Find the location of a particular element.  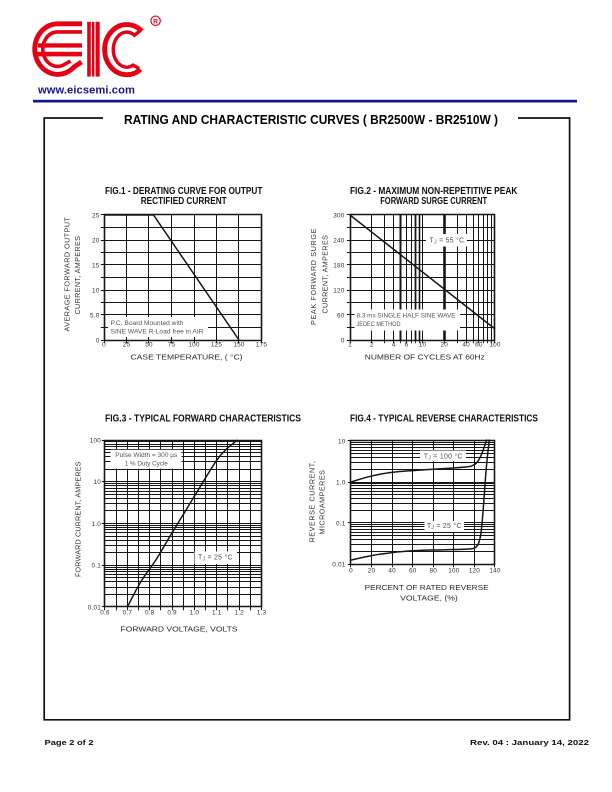

svg-text: 6 is located at coordinates (407, 344).